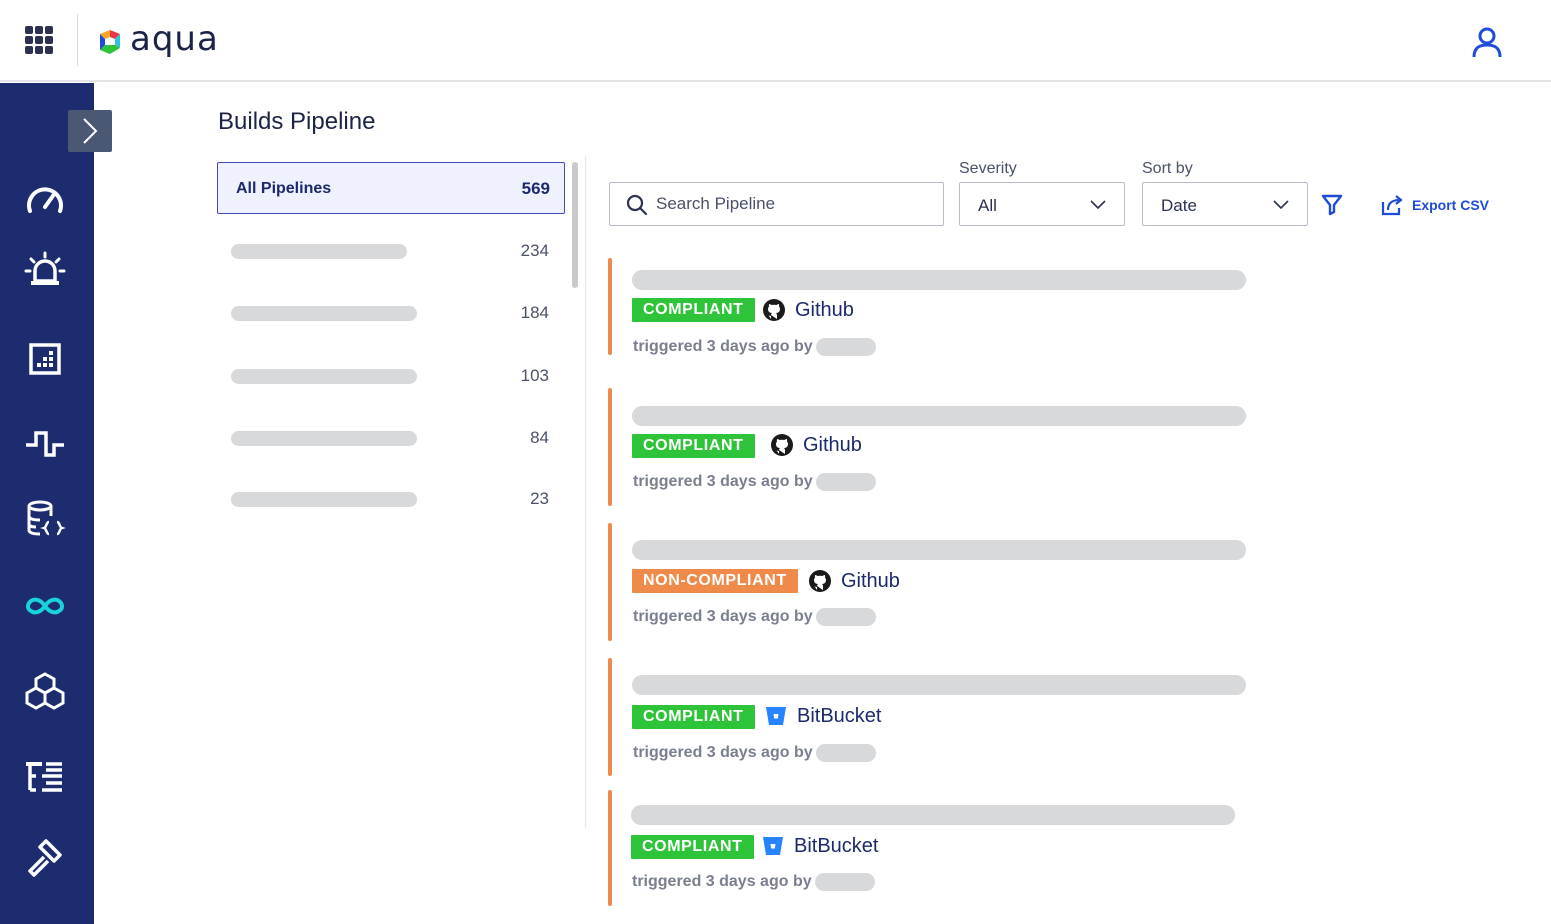 The image size is (1551, 924). I want to click on search-field, so click(776, 204).